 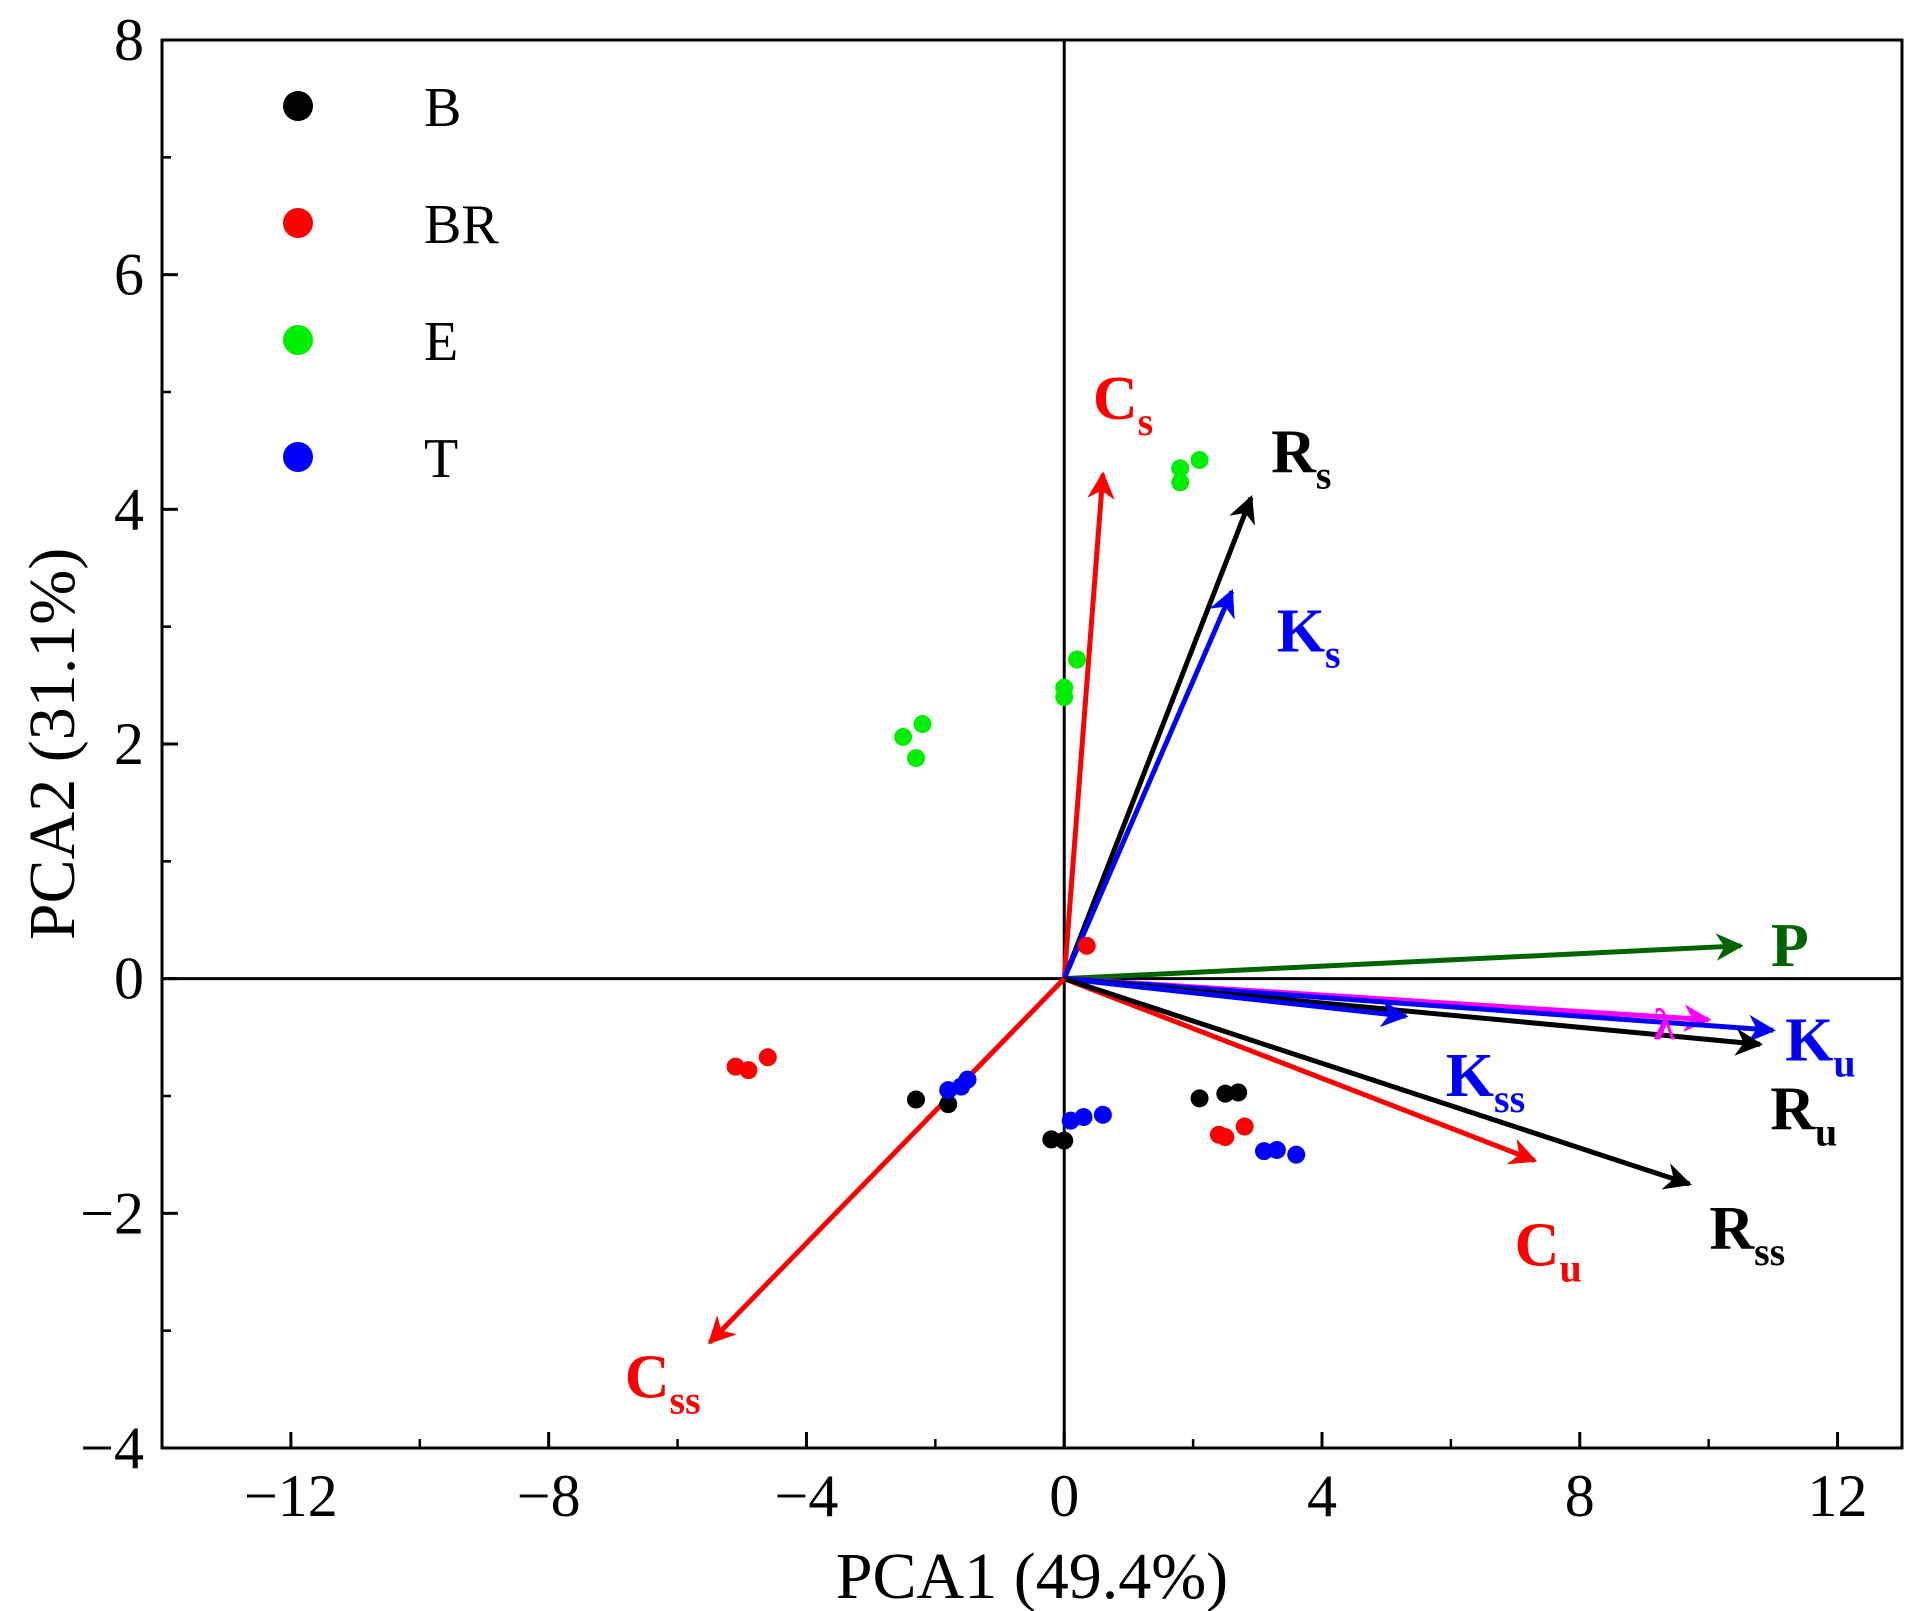 I want to click on y-tick-label: 0, so click(x=129, y=979).